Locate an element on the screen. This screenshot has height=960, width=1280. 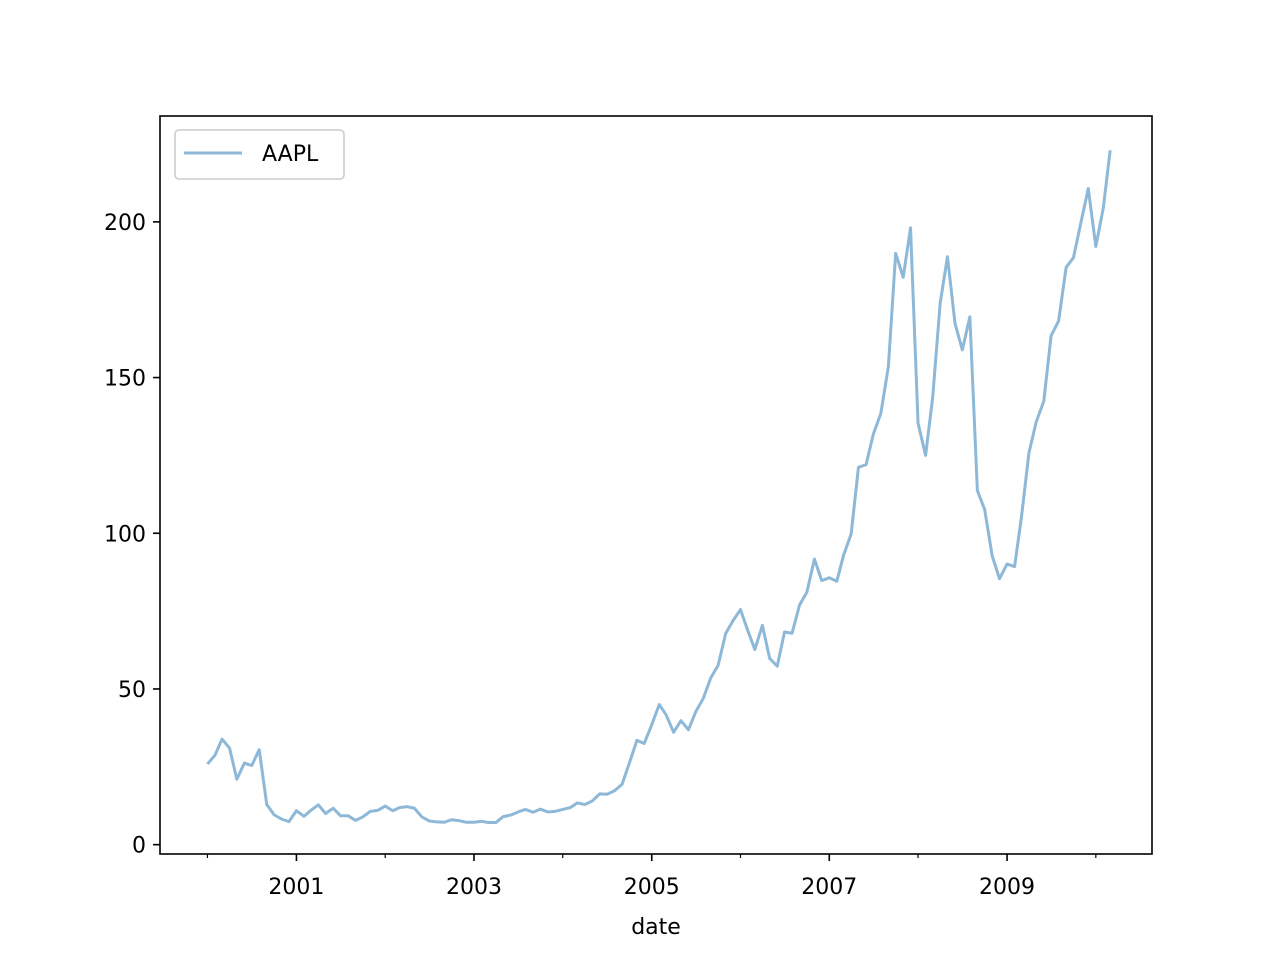
y-axis: 0 50 100 150 200 is located at coordinates (132, 535).